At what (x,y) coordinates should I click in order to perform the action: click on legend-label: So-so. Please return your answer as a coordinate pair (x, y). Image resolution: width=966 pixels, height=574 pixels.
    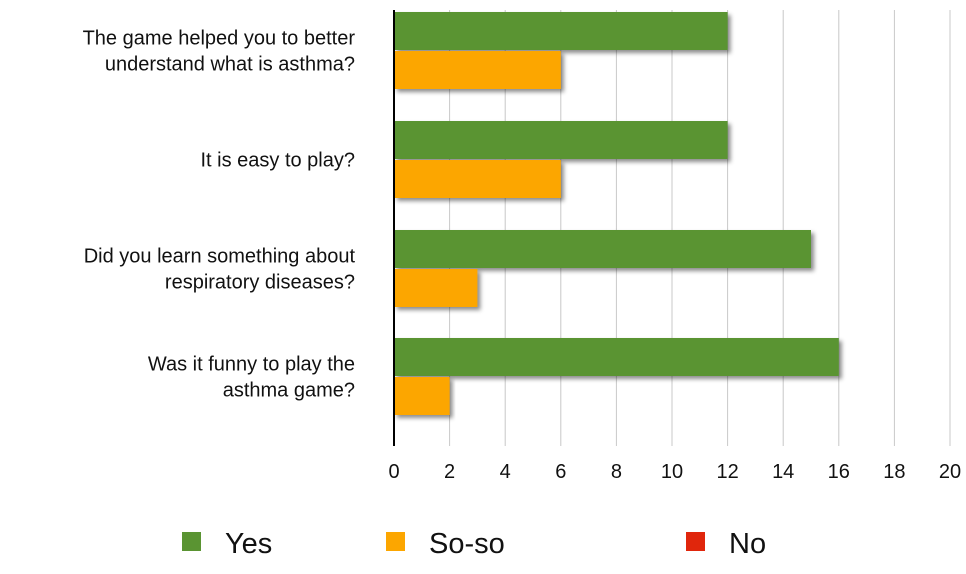
    Looking at the image, I should click on (467, 544).